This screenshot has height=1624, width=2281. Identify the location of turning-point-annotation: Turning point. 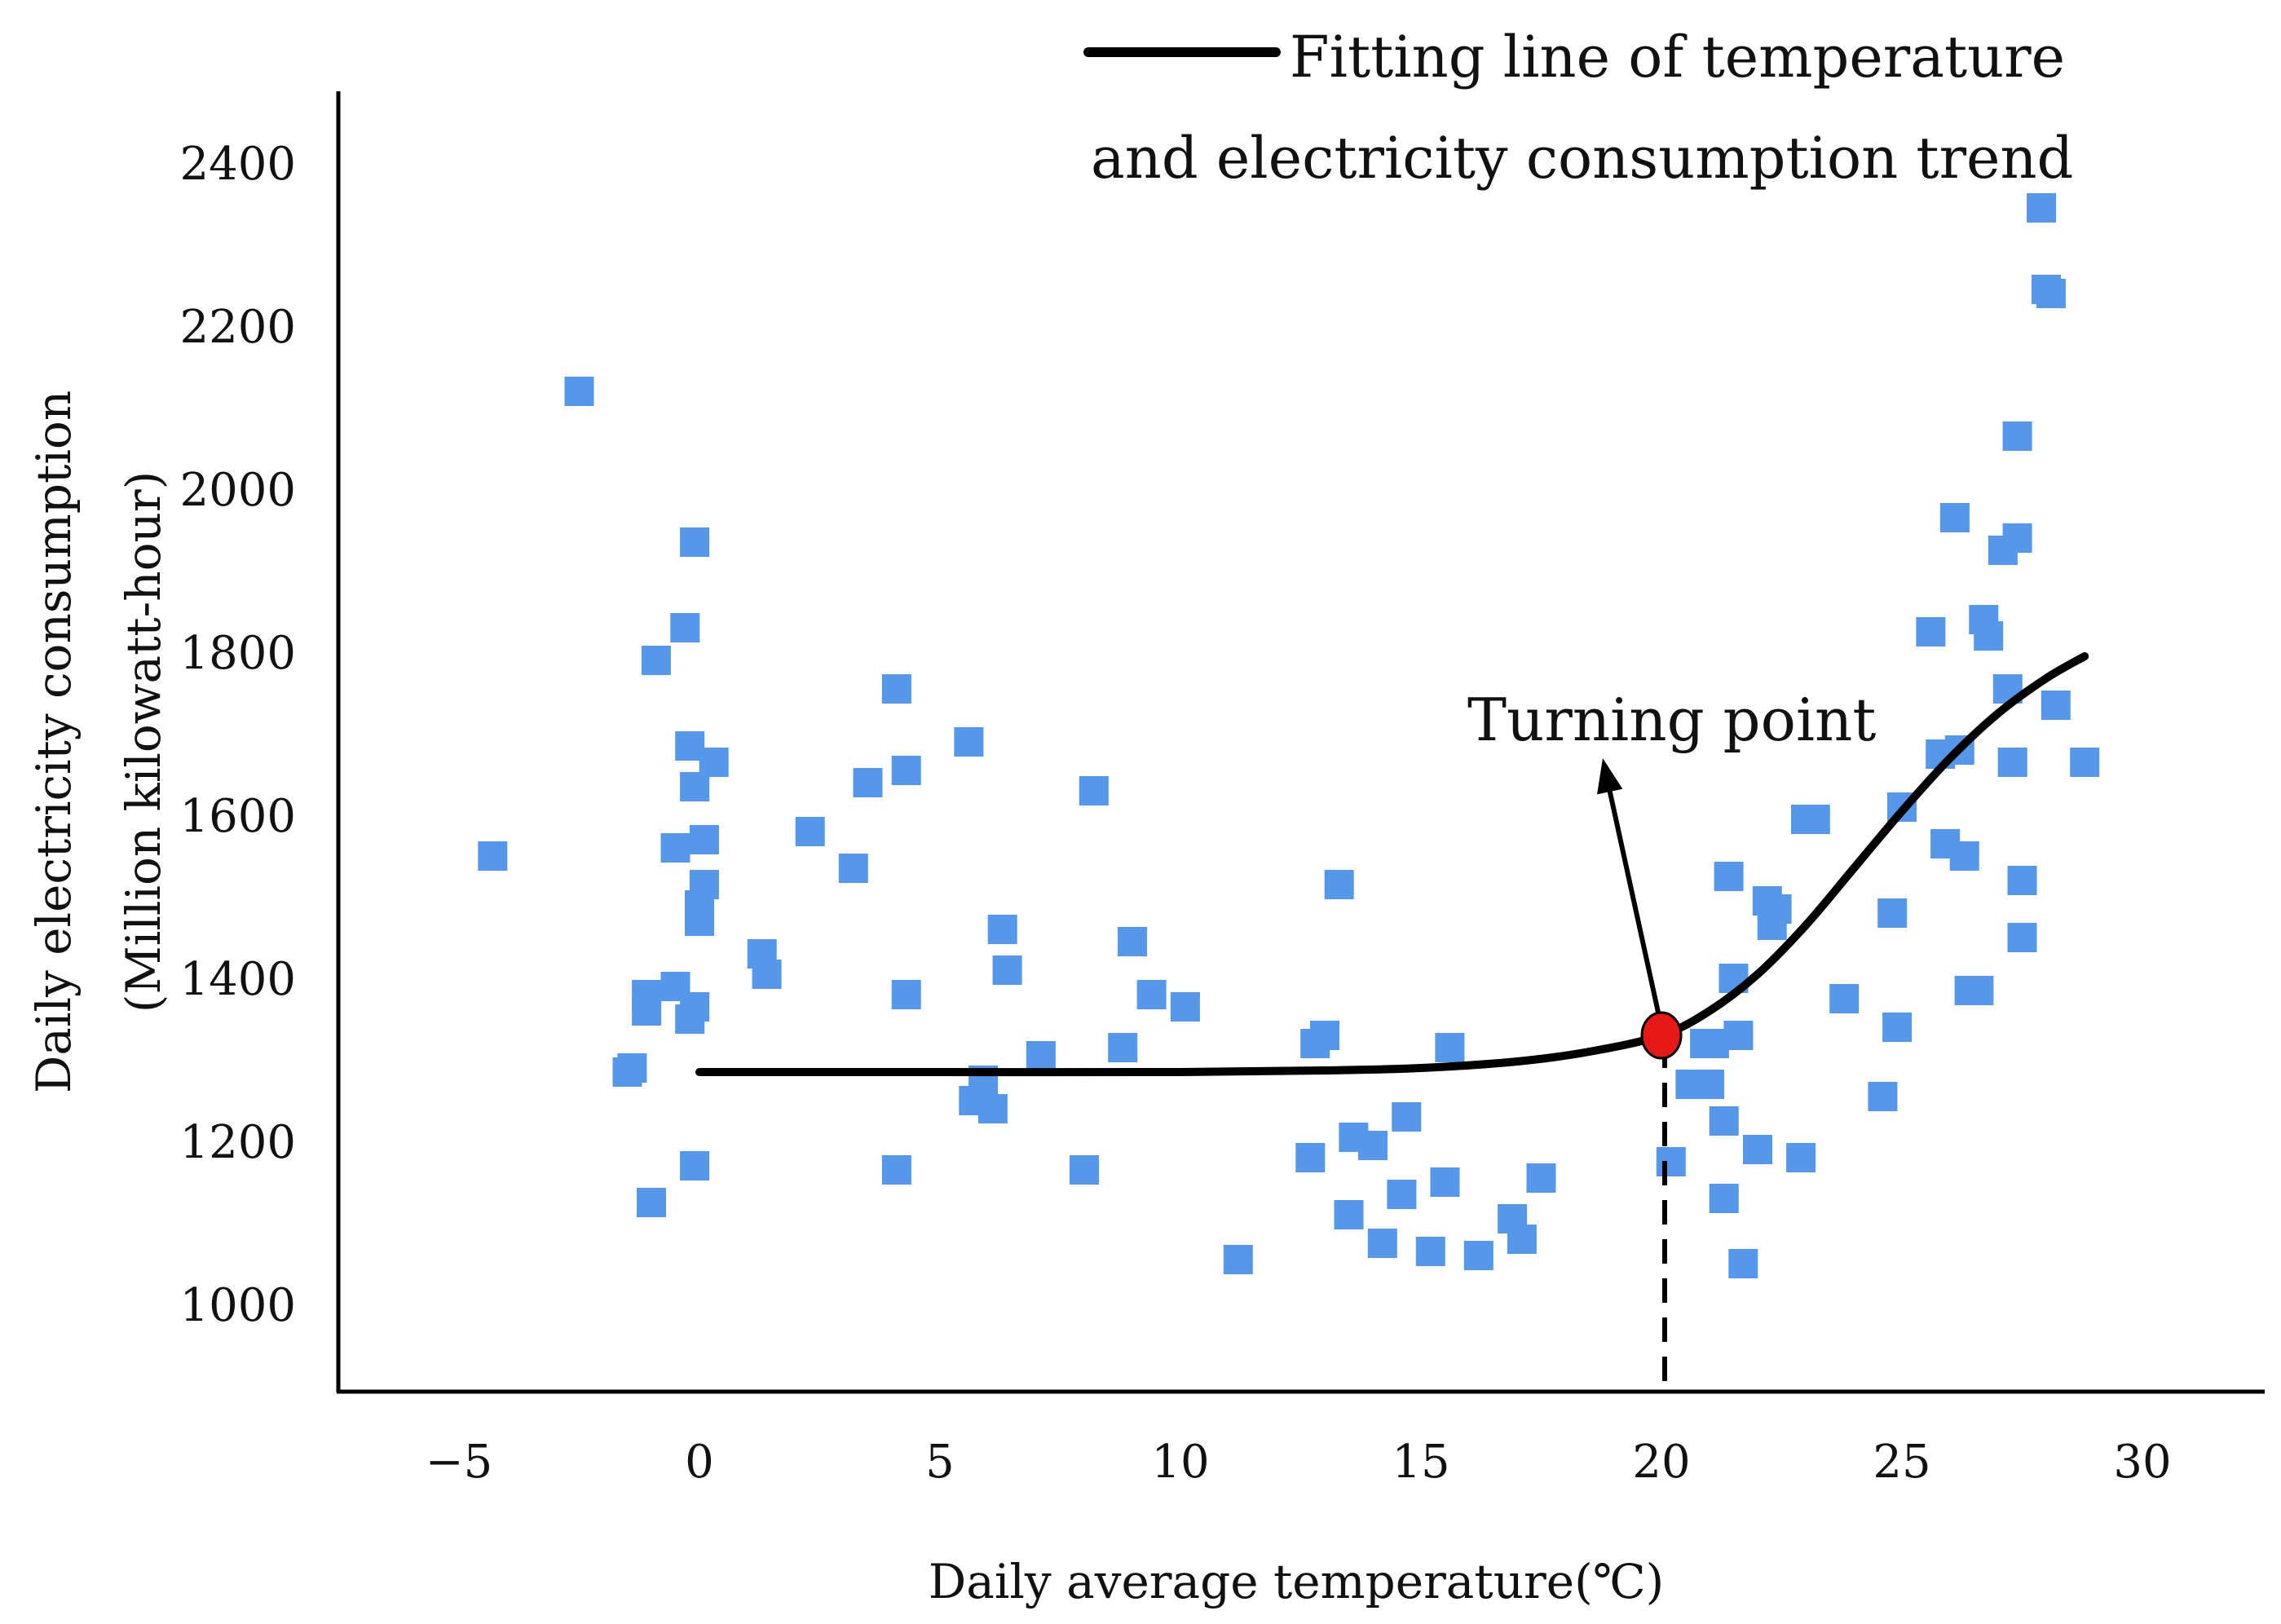
(1672, 857).